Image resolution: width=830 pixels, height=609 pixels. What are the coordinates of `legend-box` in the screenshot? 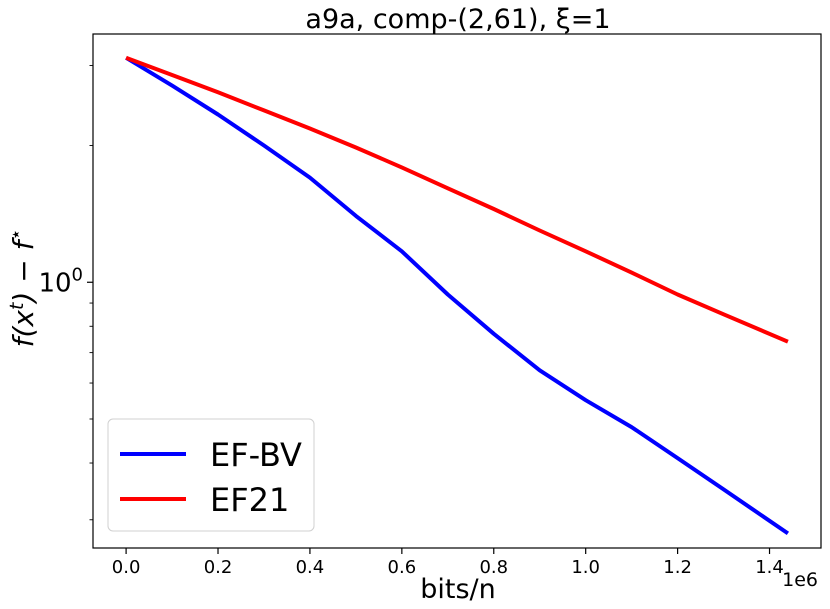 It's located at (211, 475).